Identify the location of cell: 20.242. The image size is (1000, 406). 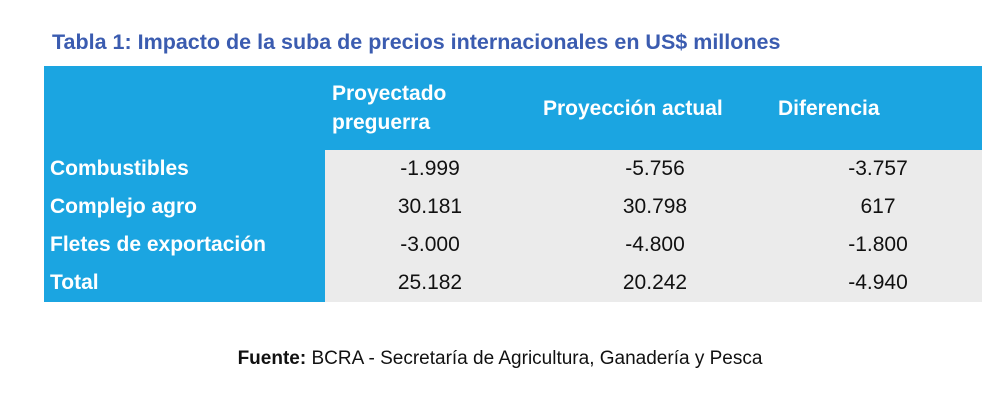
(655, 282).